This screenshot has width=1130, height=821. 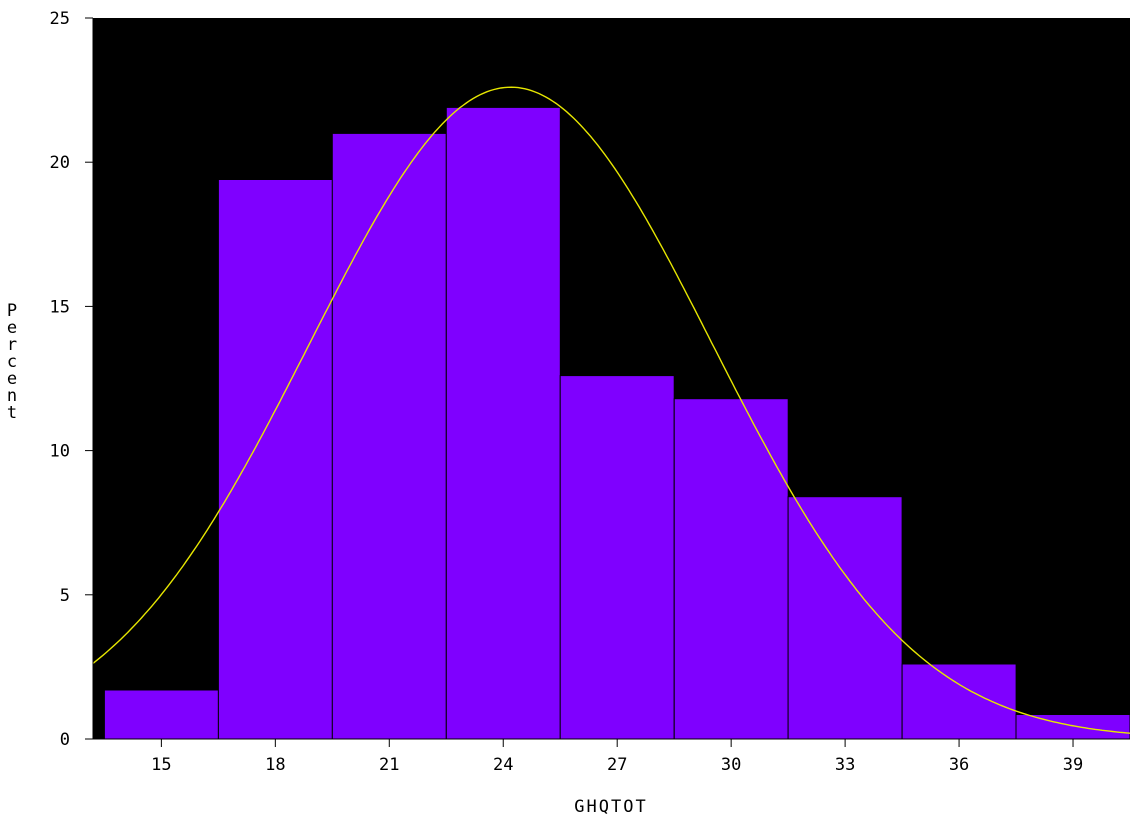 I want to click on x-tick-label: 15, so click(x=161, y=765).